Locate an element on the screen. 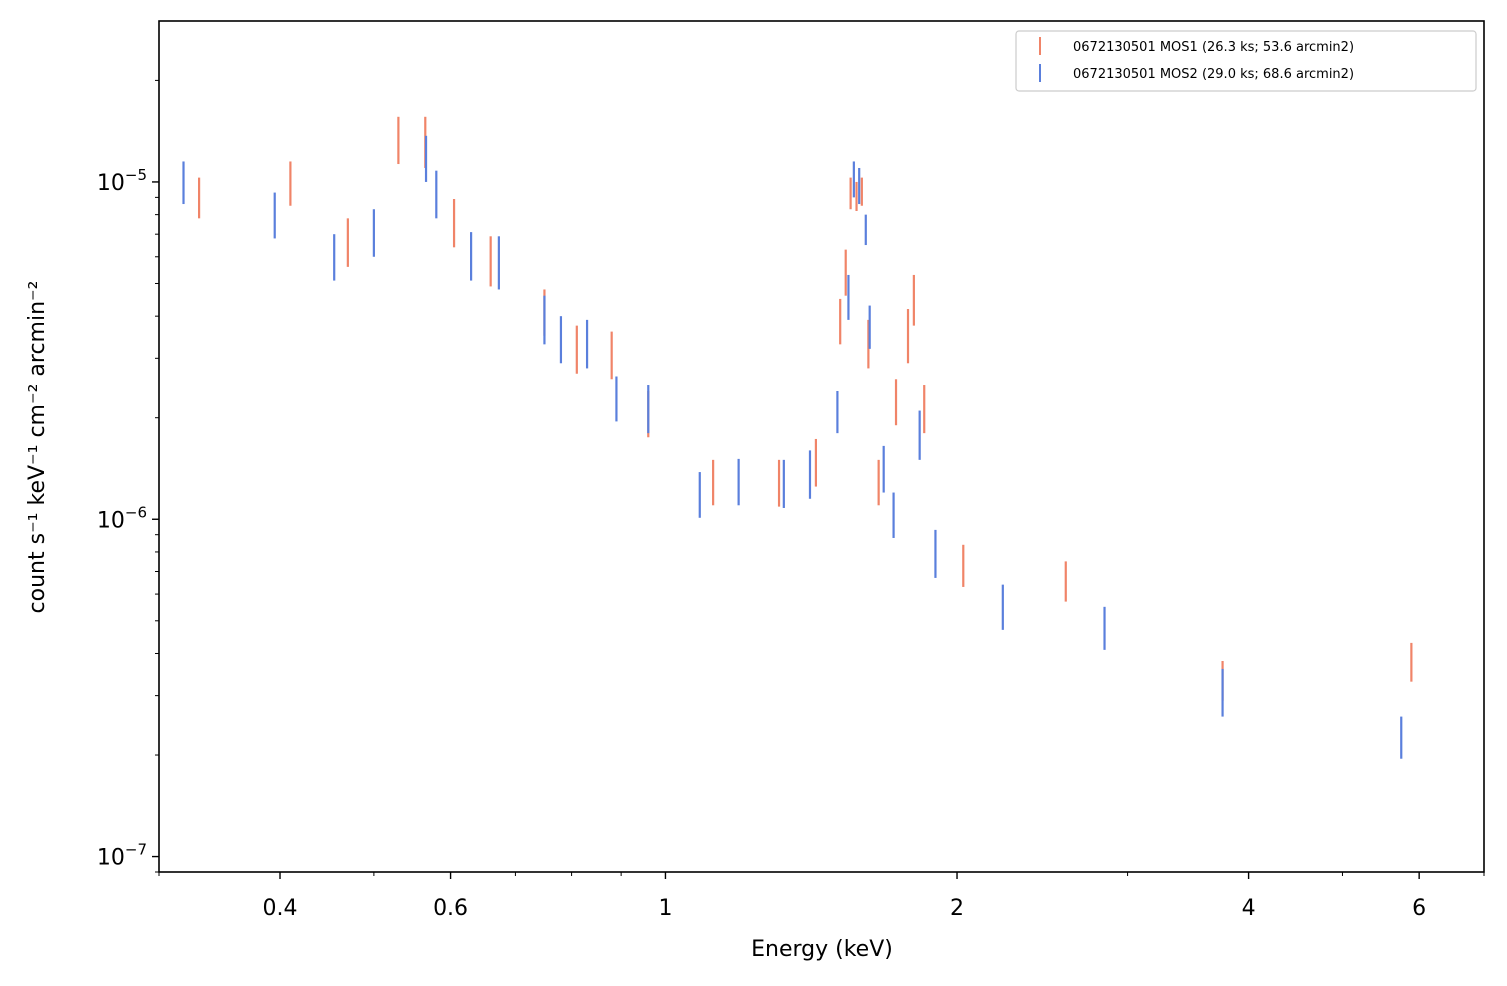 Image resolution: width=1507 pixels, height=986 pixels. x-tick-label-3: 2 is located at coordinates (957, 908).